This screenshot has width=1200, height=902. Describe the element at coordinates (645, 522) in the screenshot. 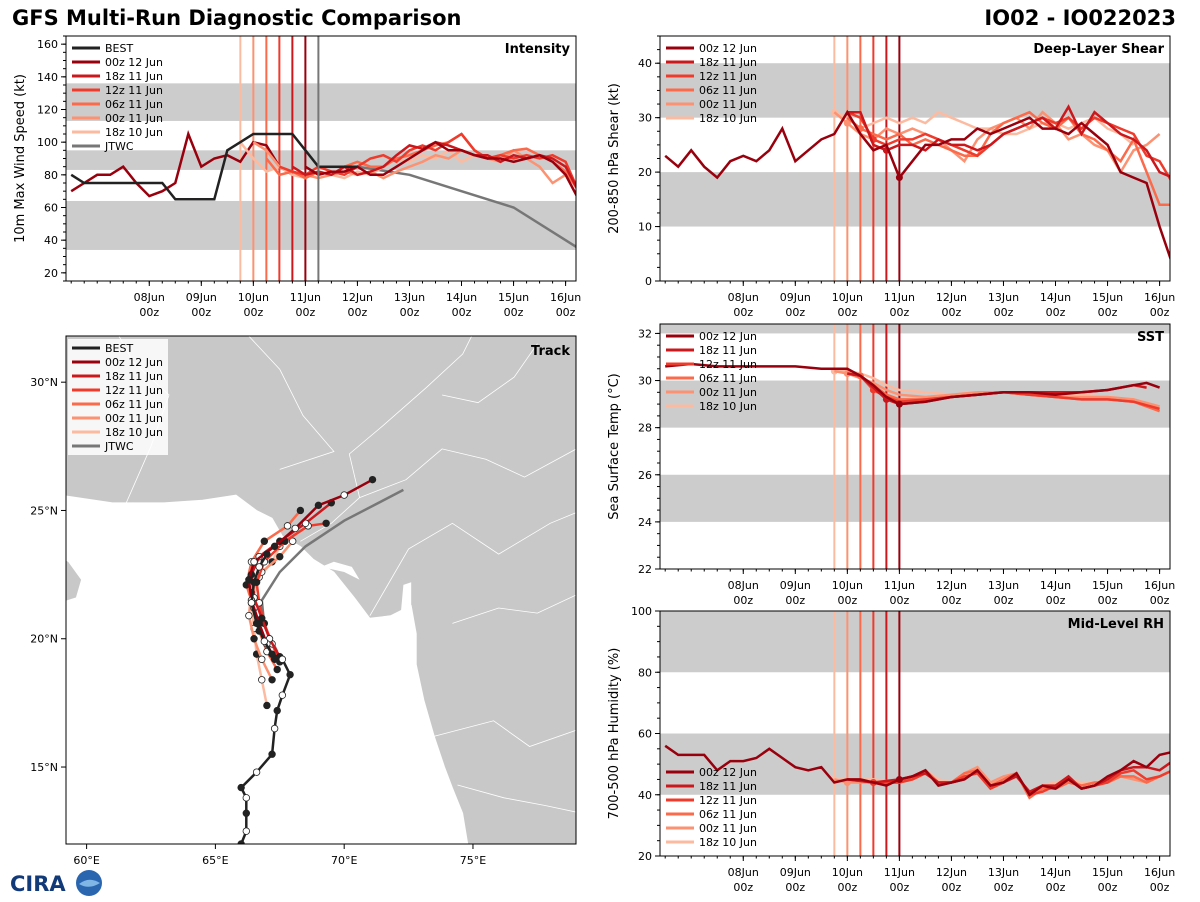

I see `y-tick-label: 24` at that location.